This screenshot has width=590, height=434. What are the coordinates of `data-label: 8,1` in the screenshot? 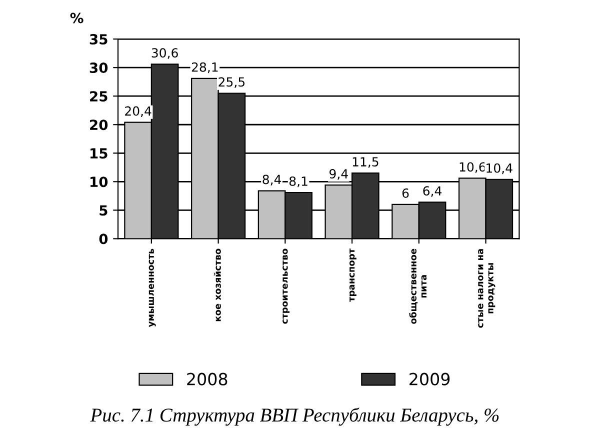 It's located at (298, 182).